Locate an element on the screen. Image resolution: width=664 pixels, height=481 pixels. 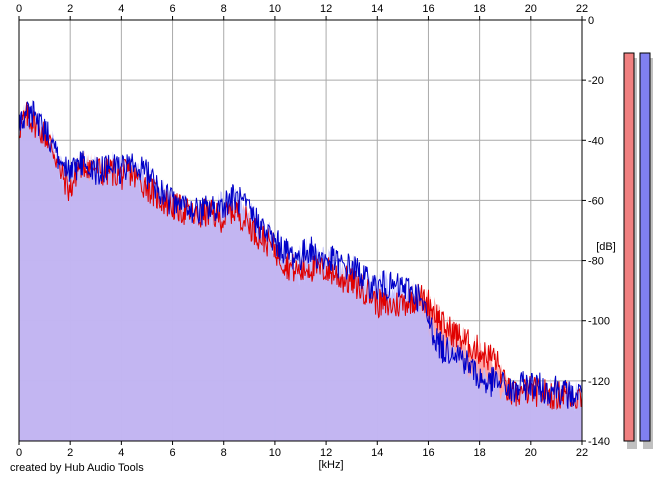
level-meters is located at coordinates (638, 250).